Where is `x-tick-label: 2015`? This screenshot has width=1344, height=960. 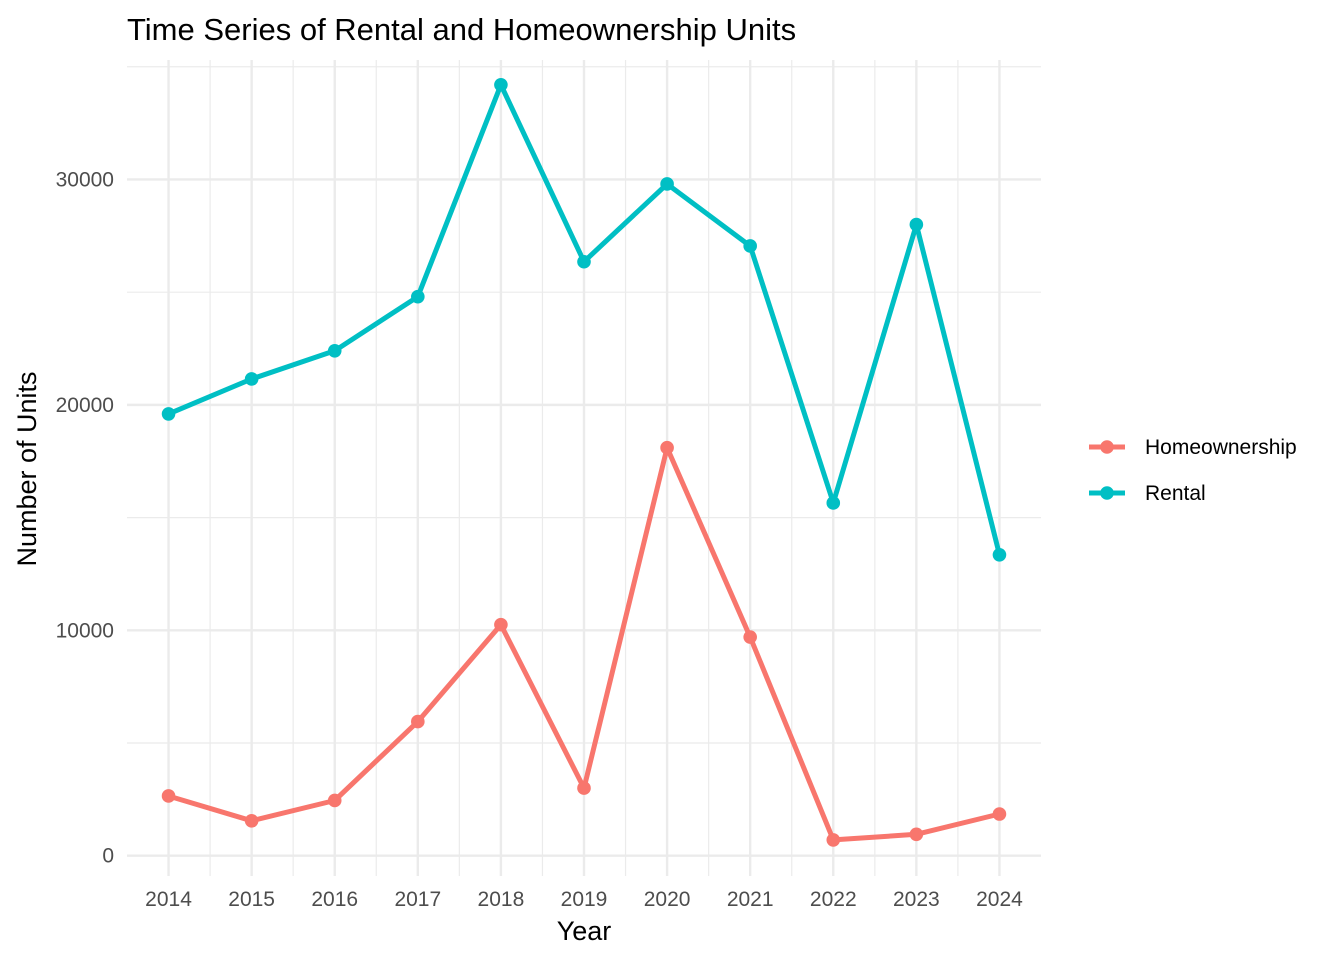
x-tick-label: 2015 is located at coordinates (251, 899).